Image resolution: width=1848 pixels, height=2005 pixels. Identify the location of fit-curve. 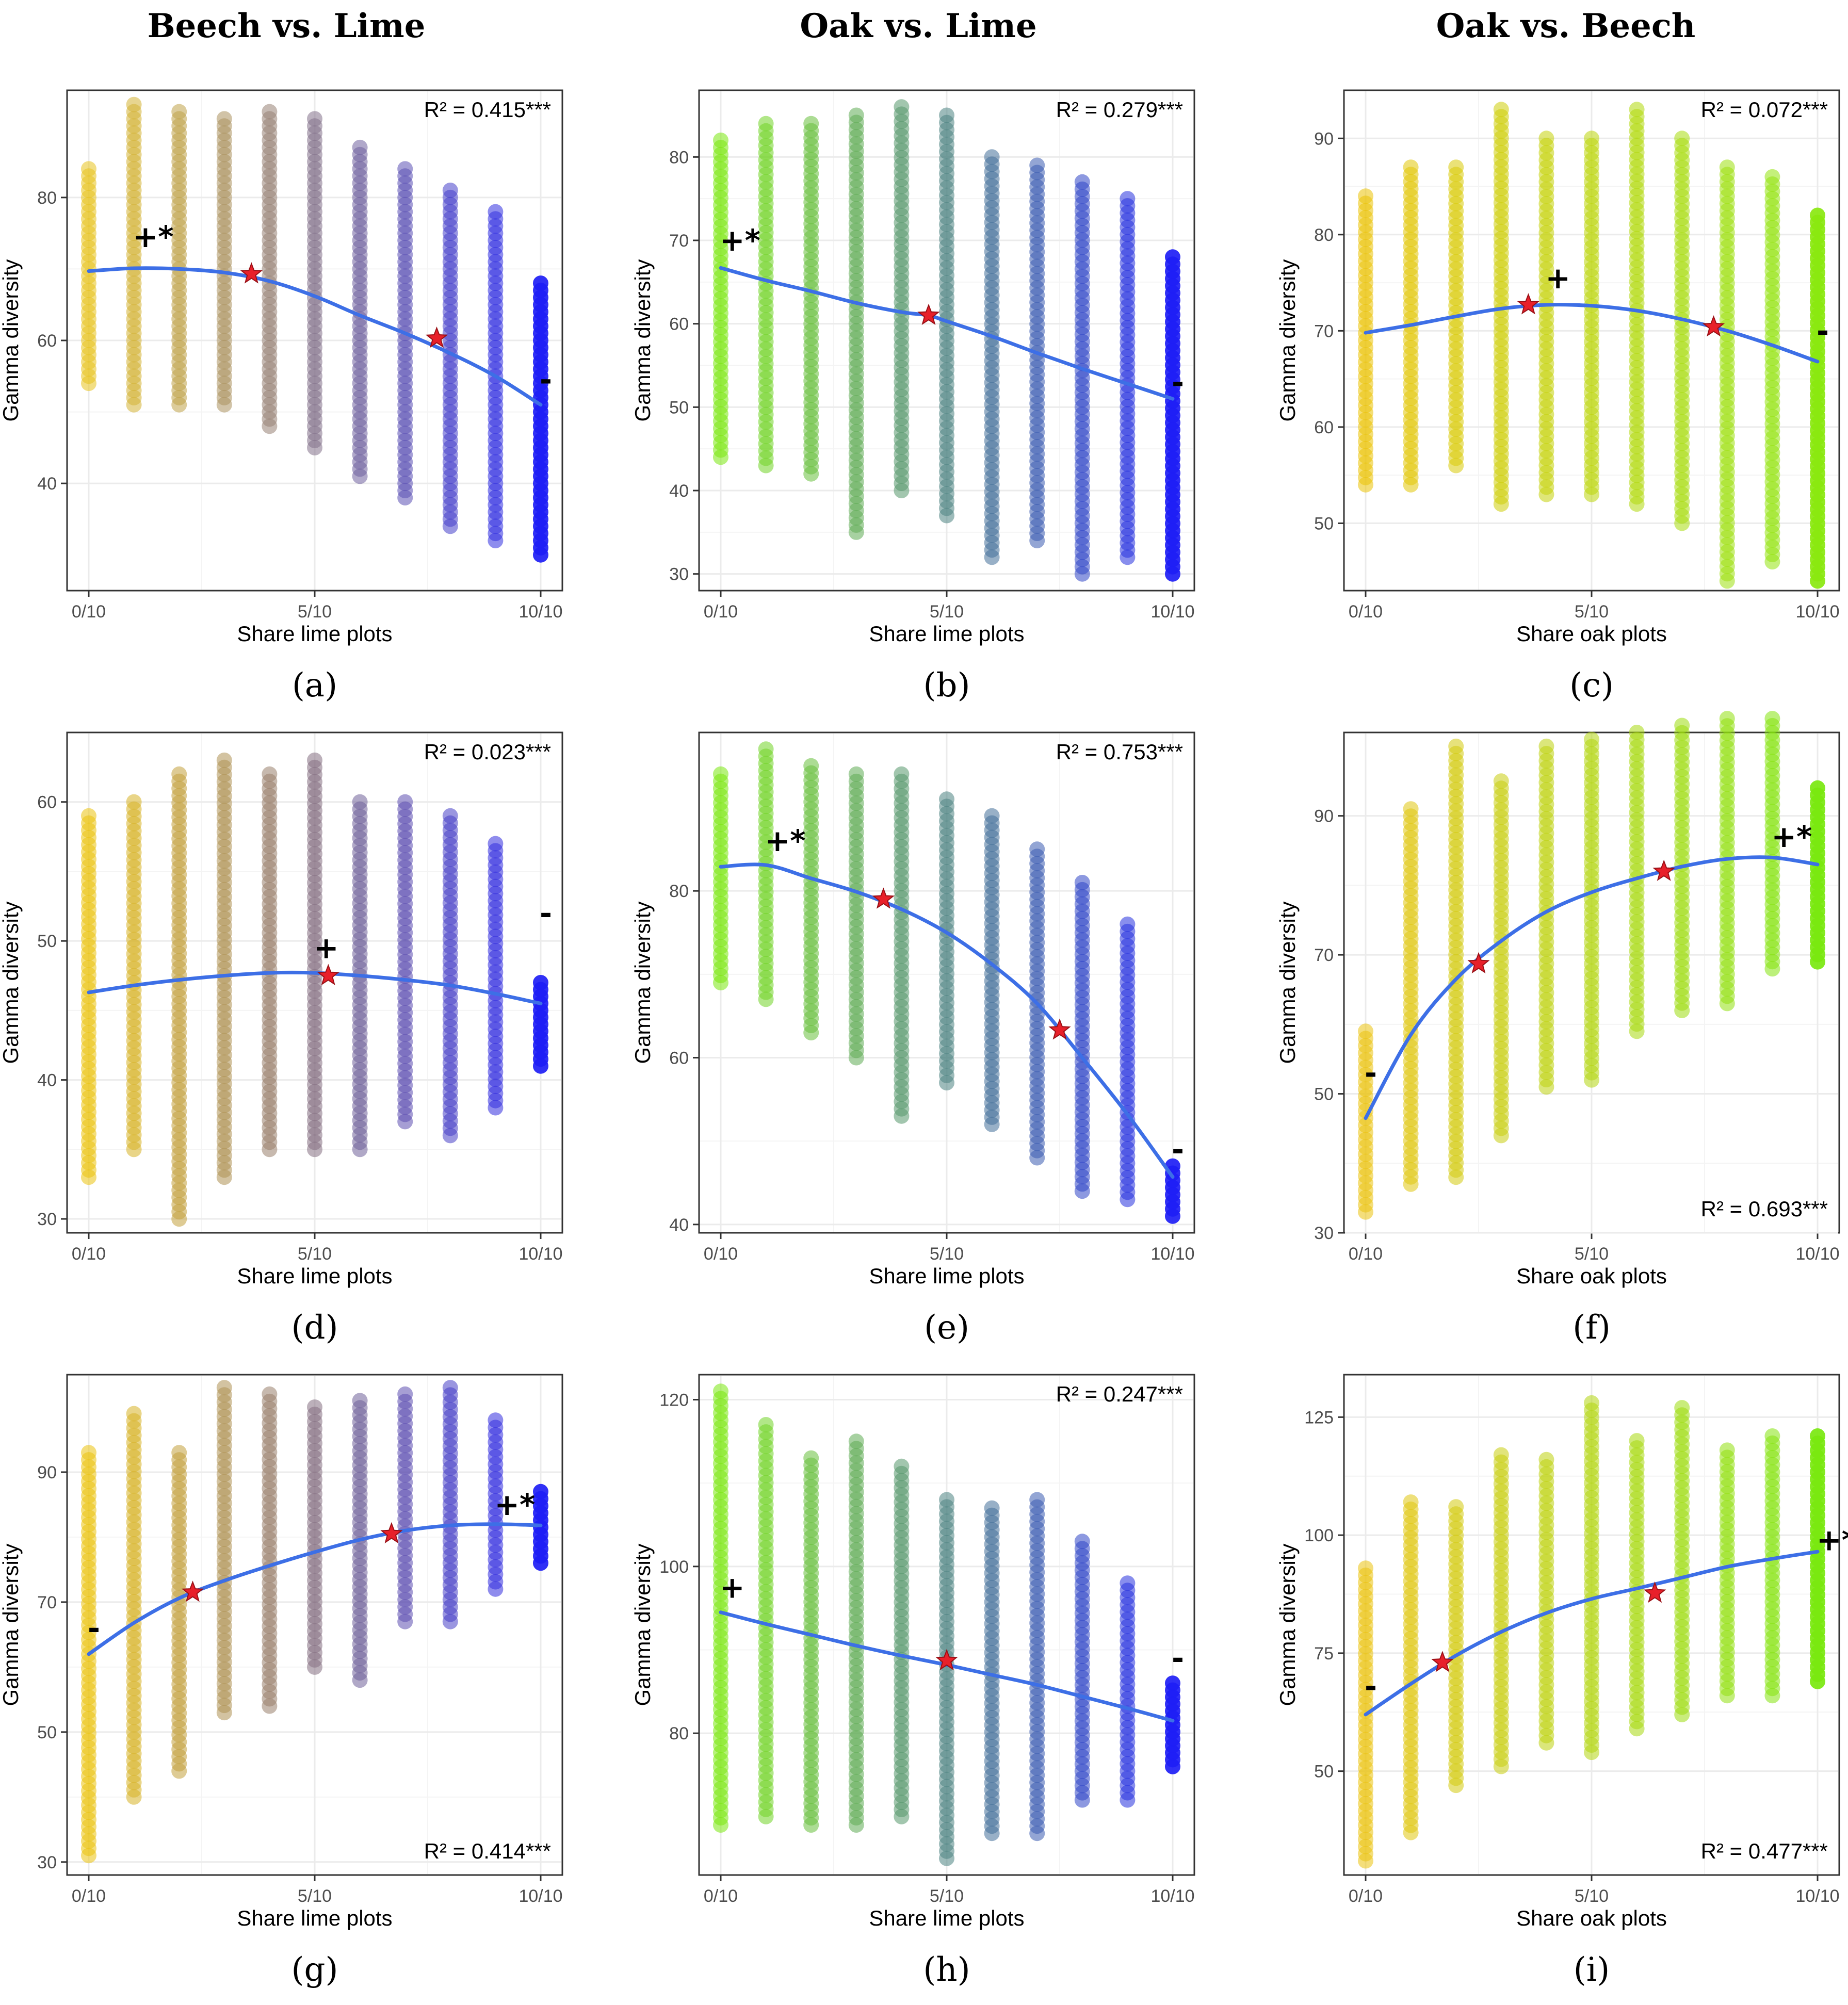
(947, 333).